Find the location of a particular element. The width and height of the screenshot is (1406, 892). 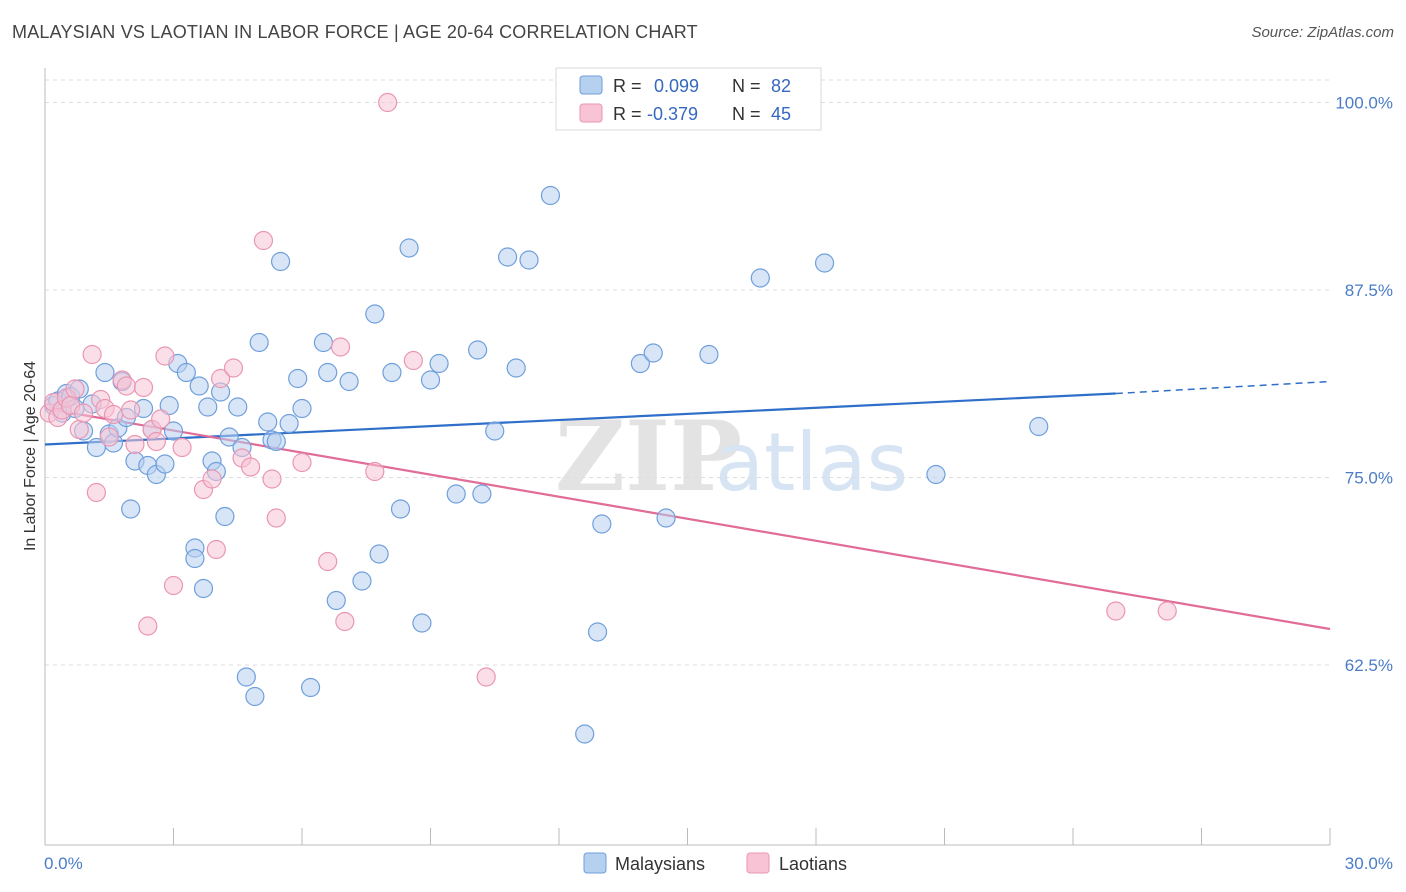

stats-legend: R = 0.099 N = 82 R = -0.379 N = 45 is located at coordinates (688, 99).